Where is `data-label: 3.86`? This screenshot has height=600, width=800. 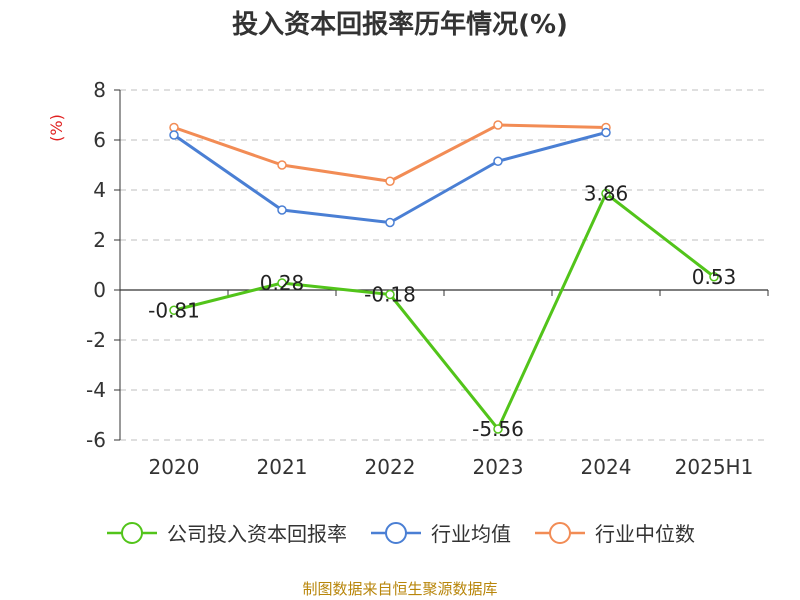
data-label: 3.86 is located at coordinates (606, 194).